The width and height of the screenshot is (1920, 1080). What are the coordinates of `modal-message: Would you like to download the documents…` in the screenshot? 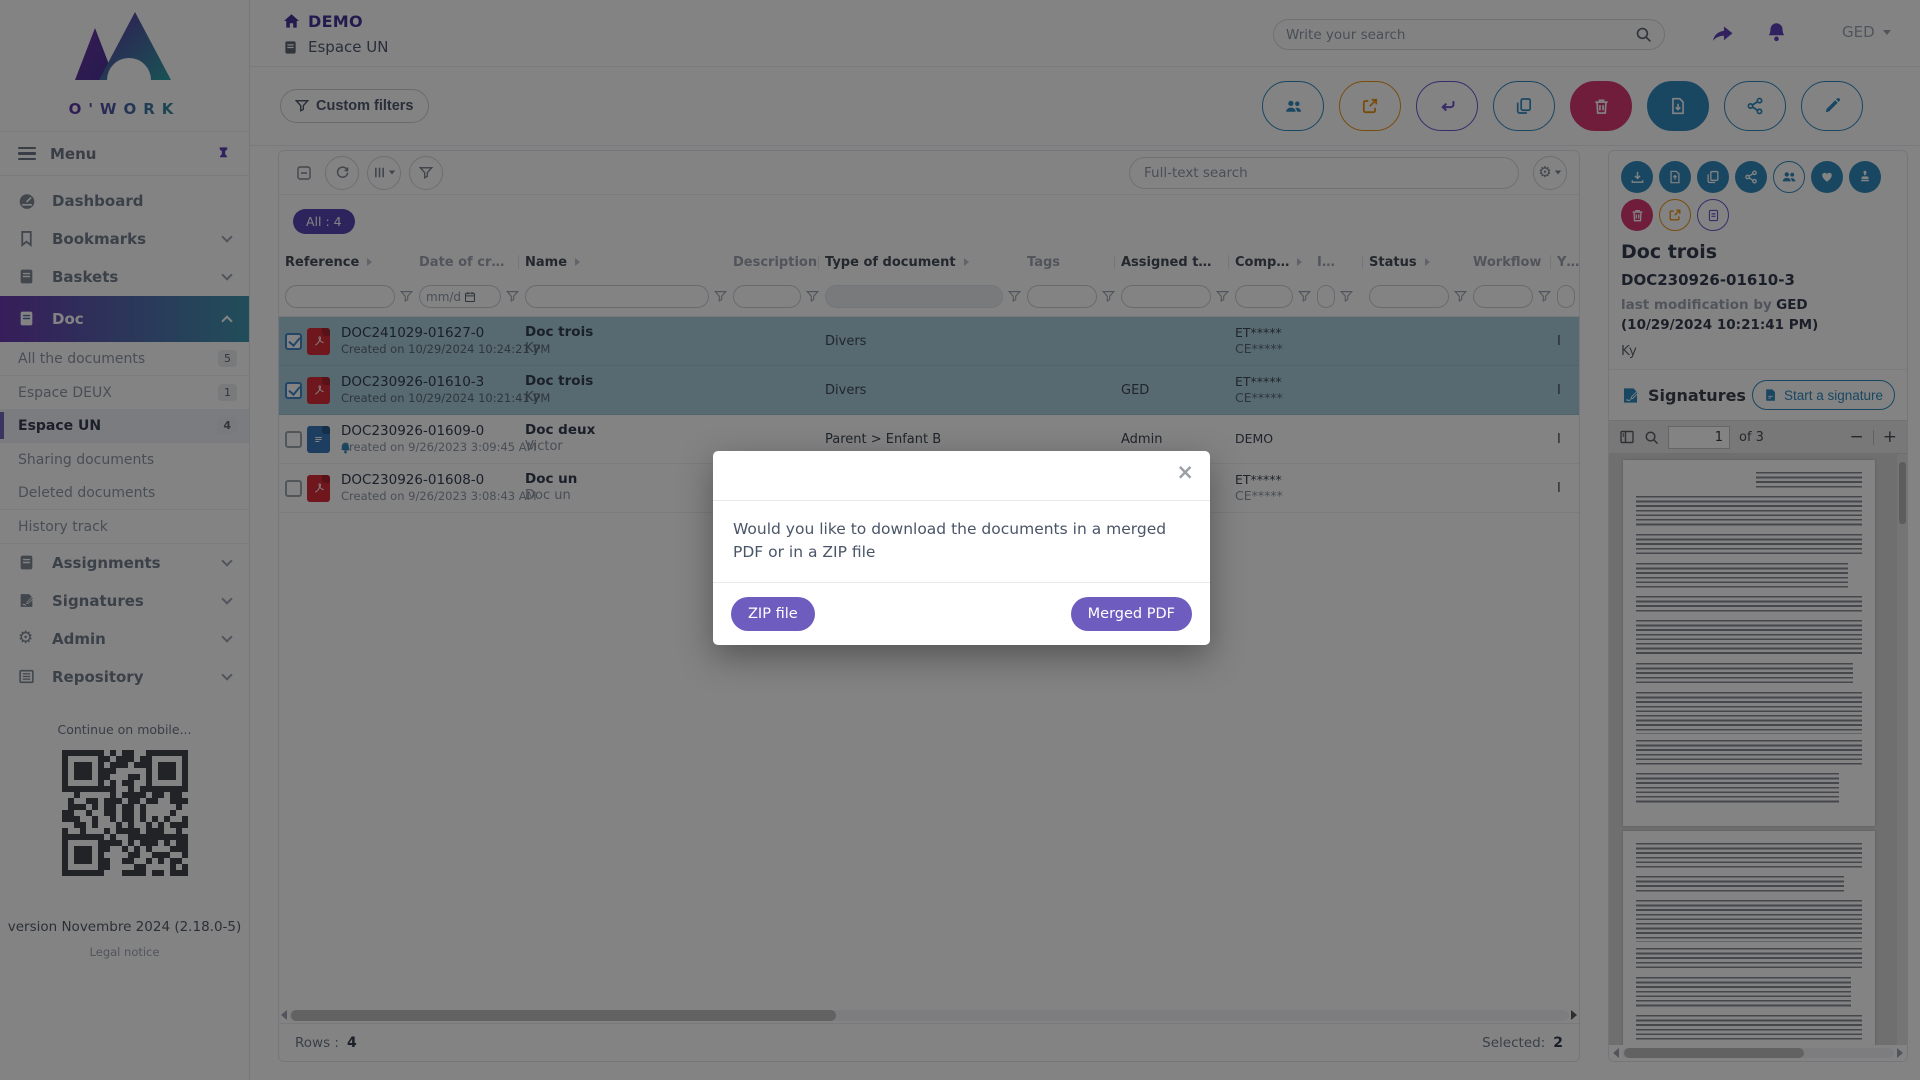 It's located at (950, 541).